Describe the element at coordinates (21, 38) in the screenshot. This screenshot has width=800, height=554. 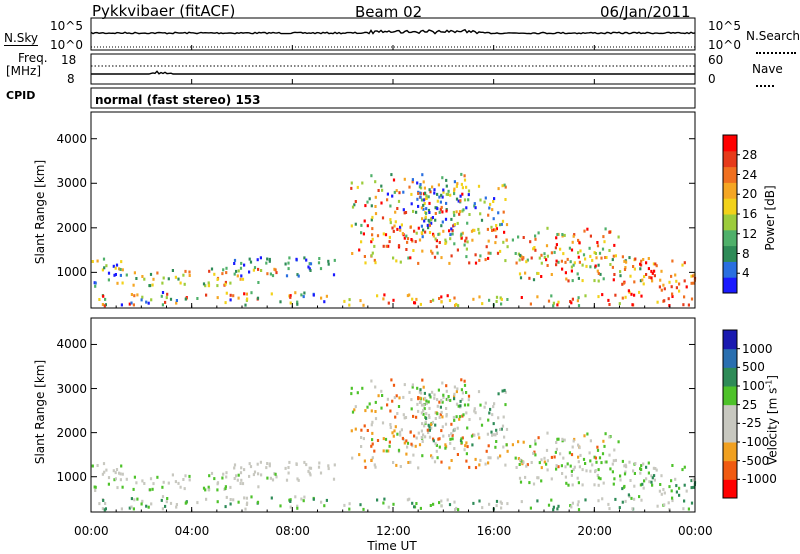
I see `nsky-label: N.Sky` at that location.